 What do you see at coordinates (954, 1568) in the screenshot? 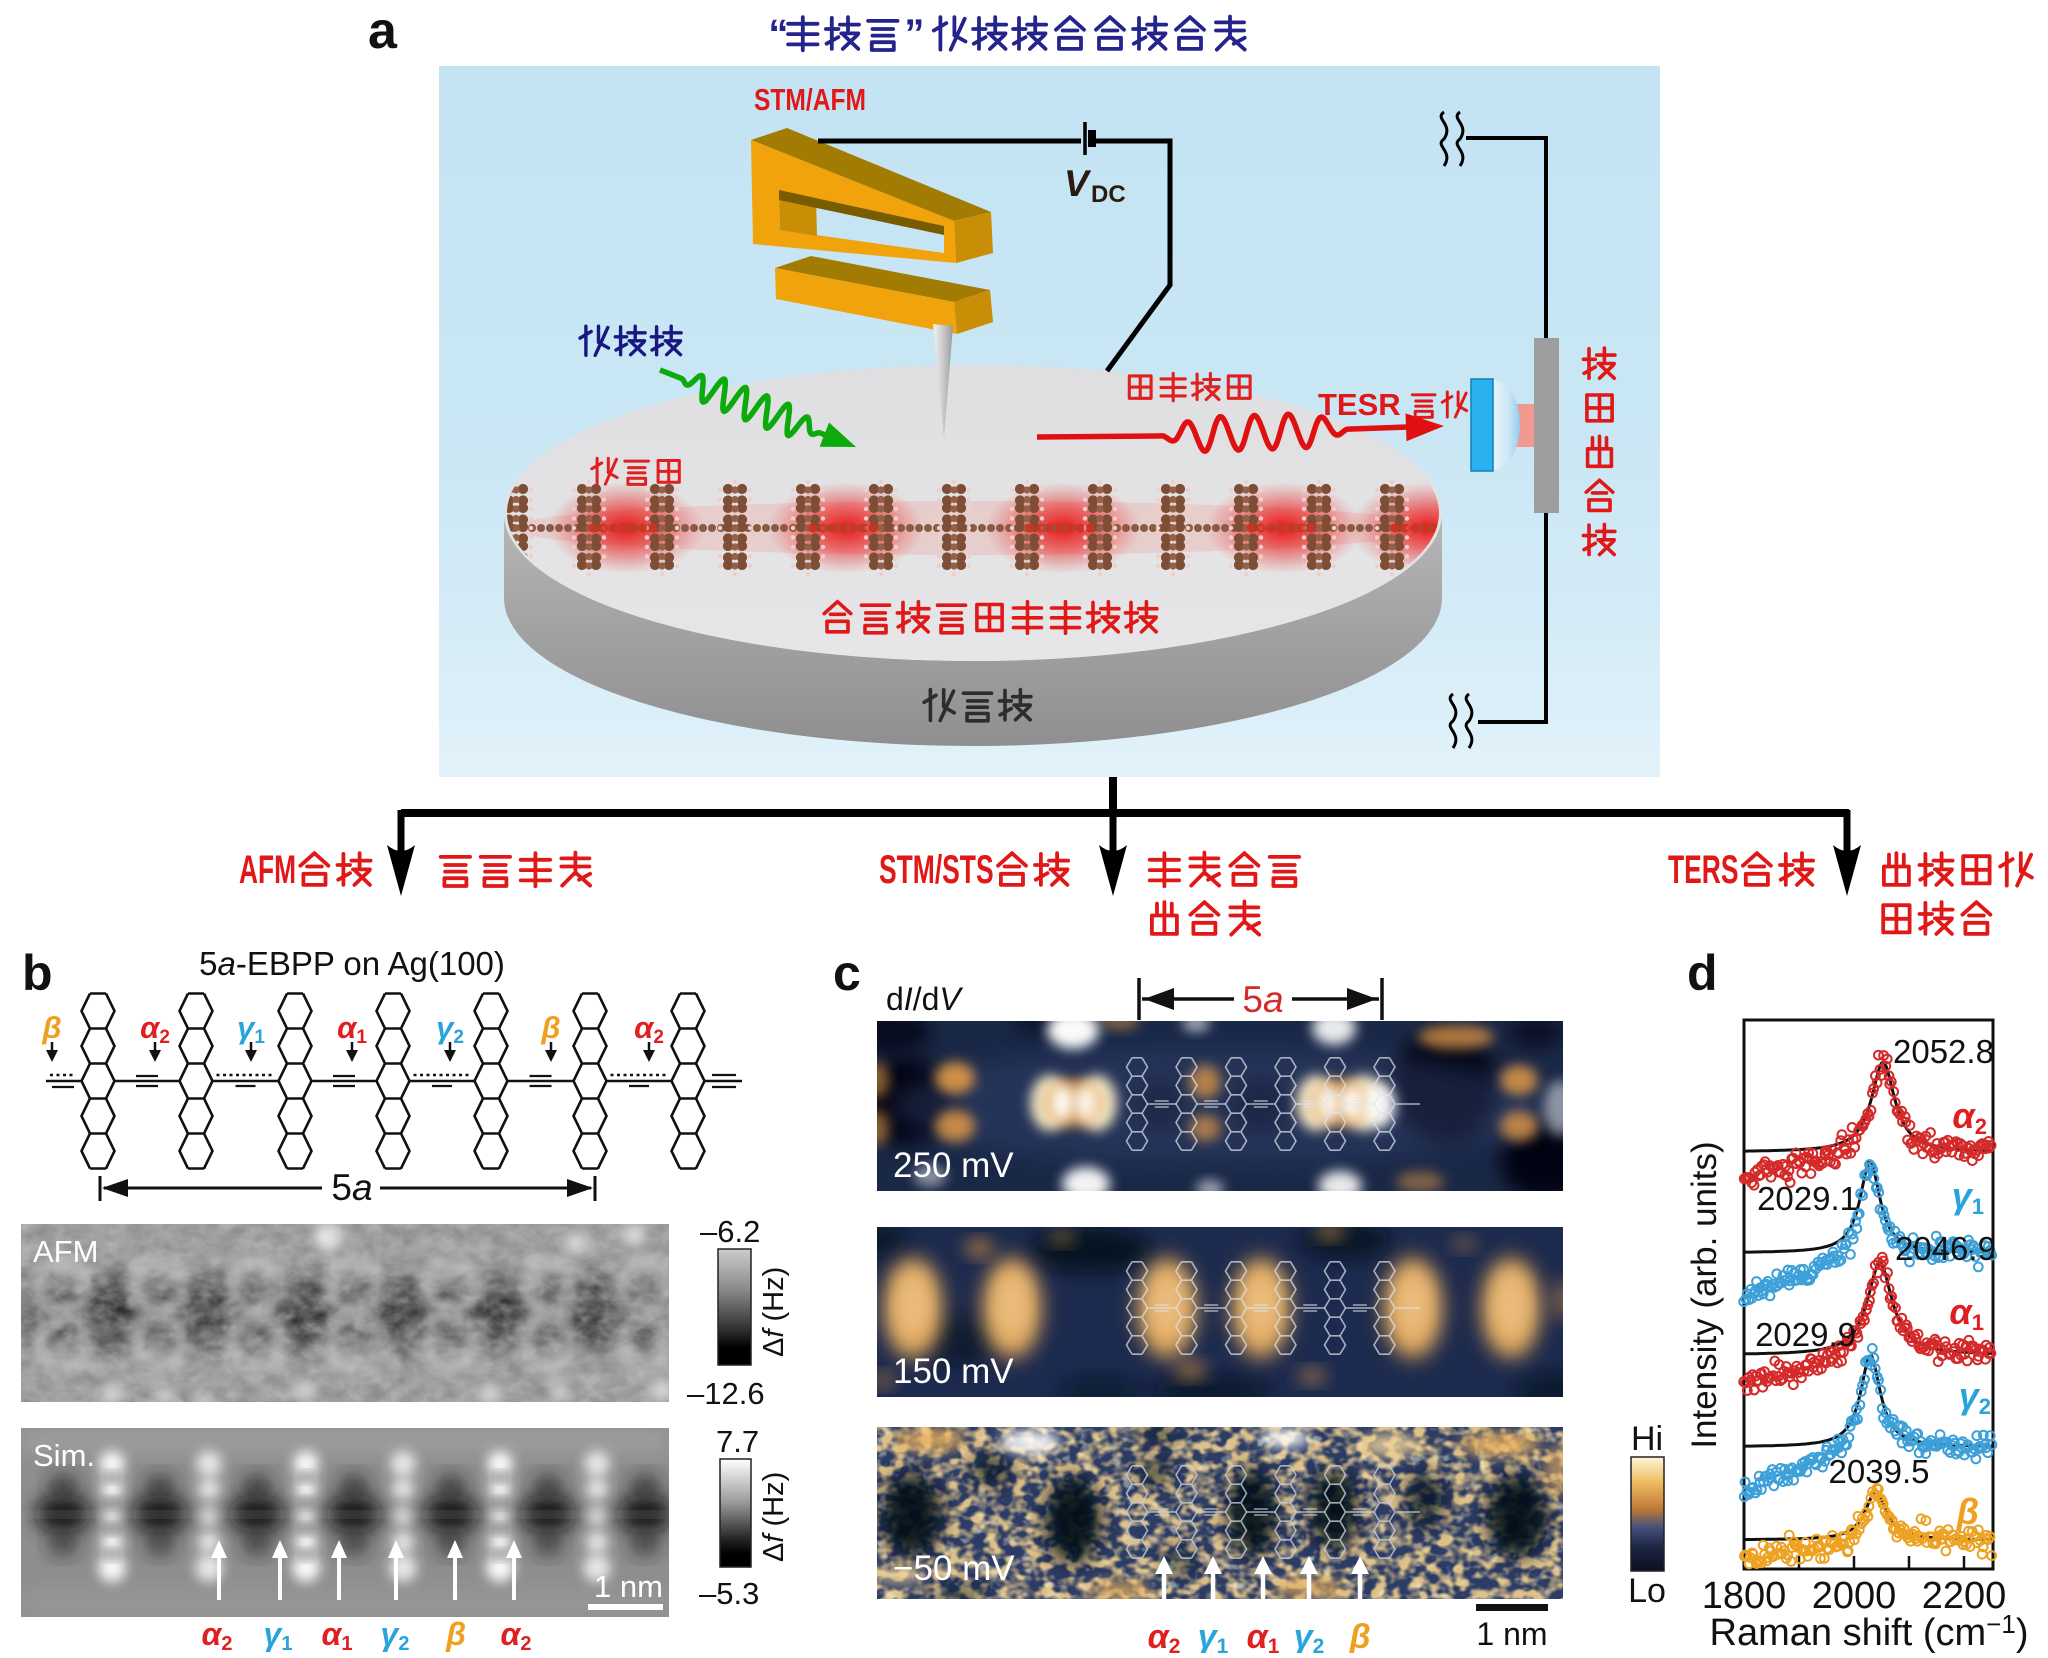
I see `svg-text: −50 mV` at bounding box center [954, 1568].